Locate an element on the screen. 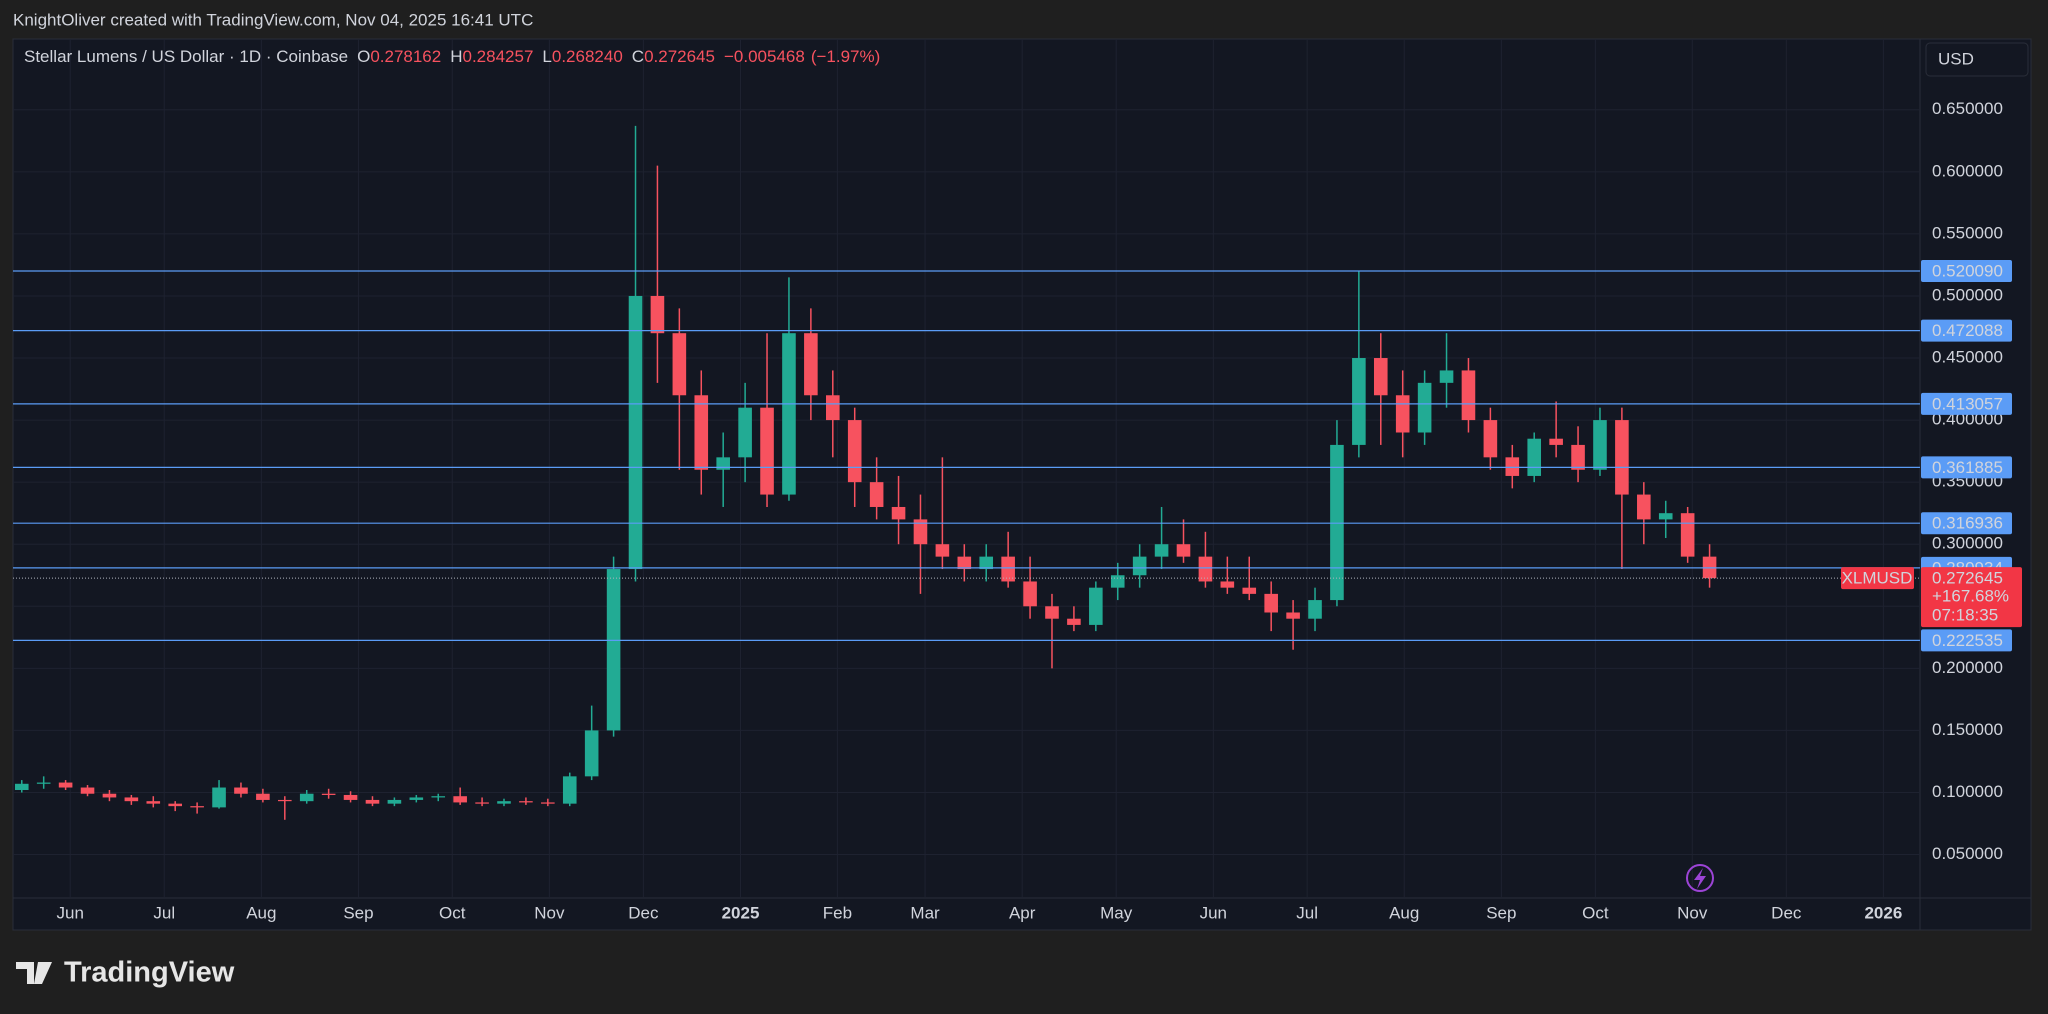 Image resolution: width=2048 pixels, height=1014 pixels. level-label: 0.222535 is located at coordinates (1967, 640).